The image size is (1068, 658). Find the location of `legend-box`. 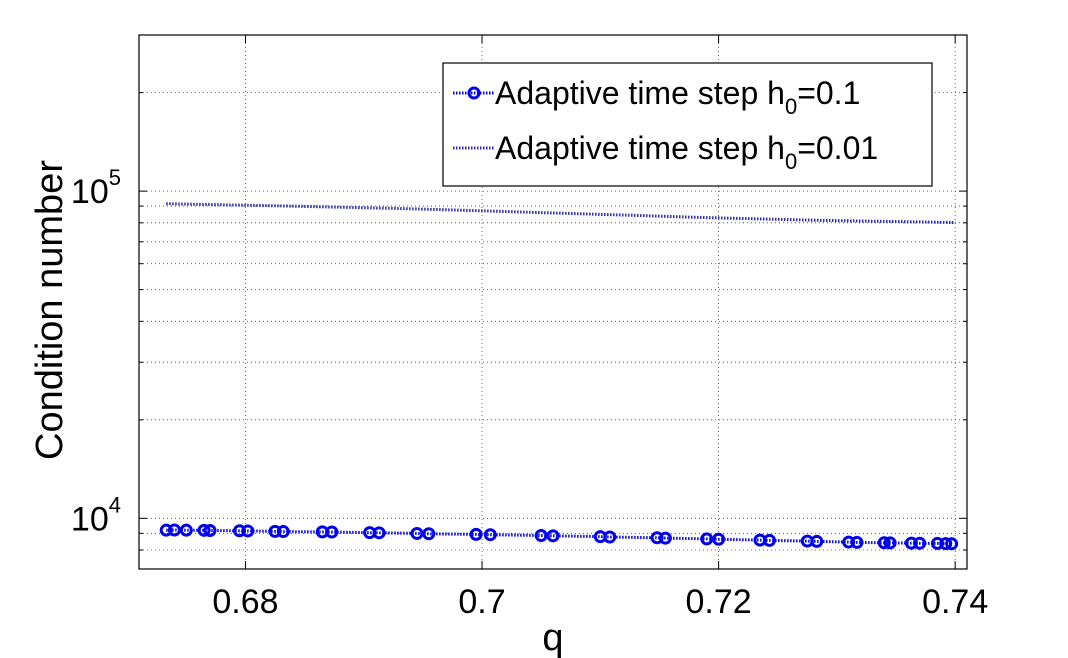

legend-box is located at coordinates (687, 124).